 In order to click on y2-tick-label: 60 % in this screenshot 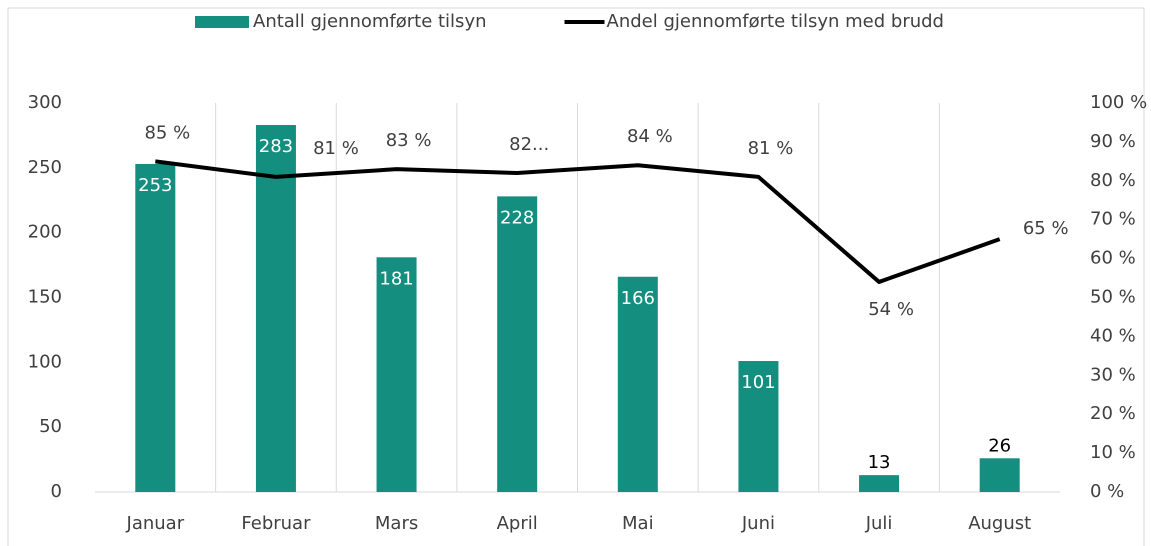, I will do `click(1113, 258)`.